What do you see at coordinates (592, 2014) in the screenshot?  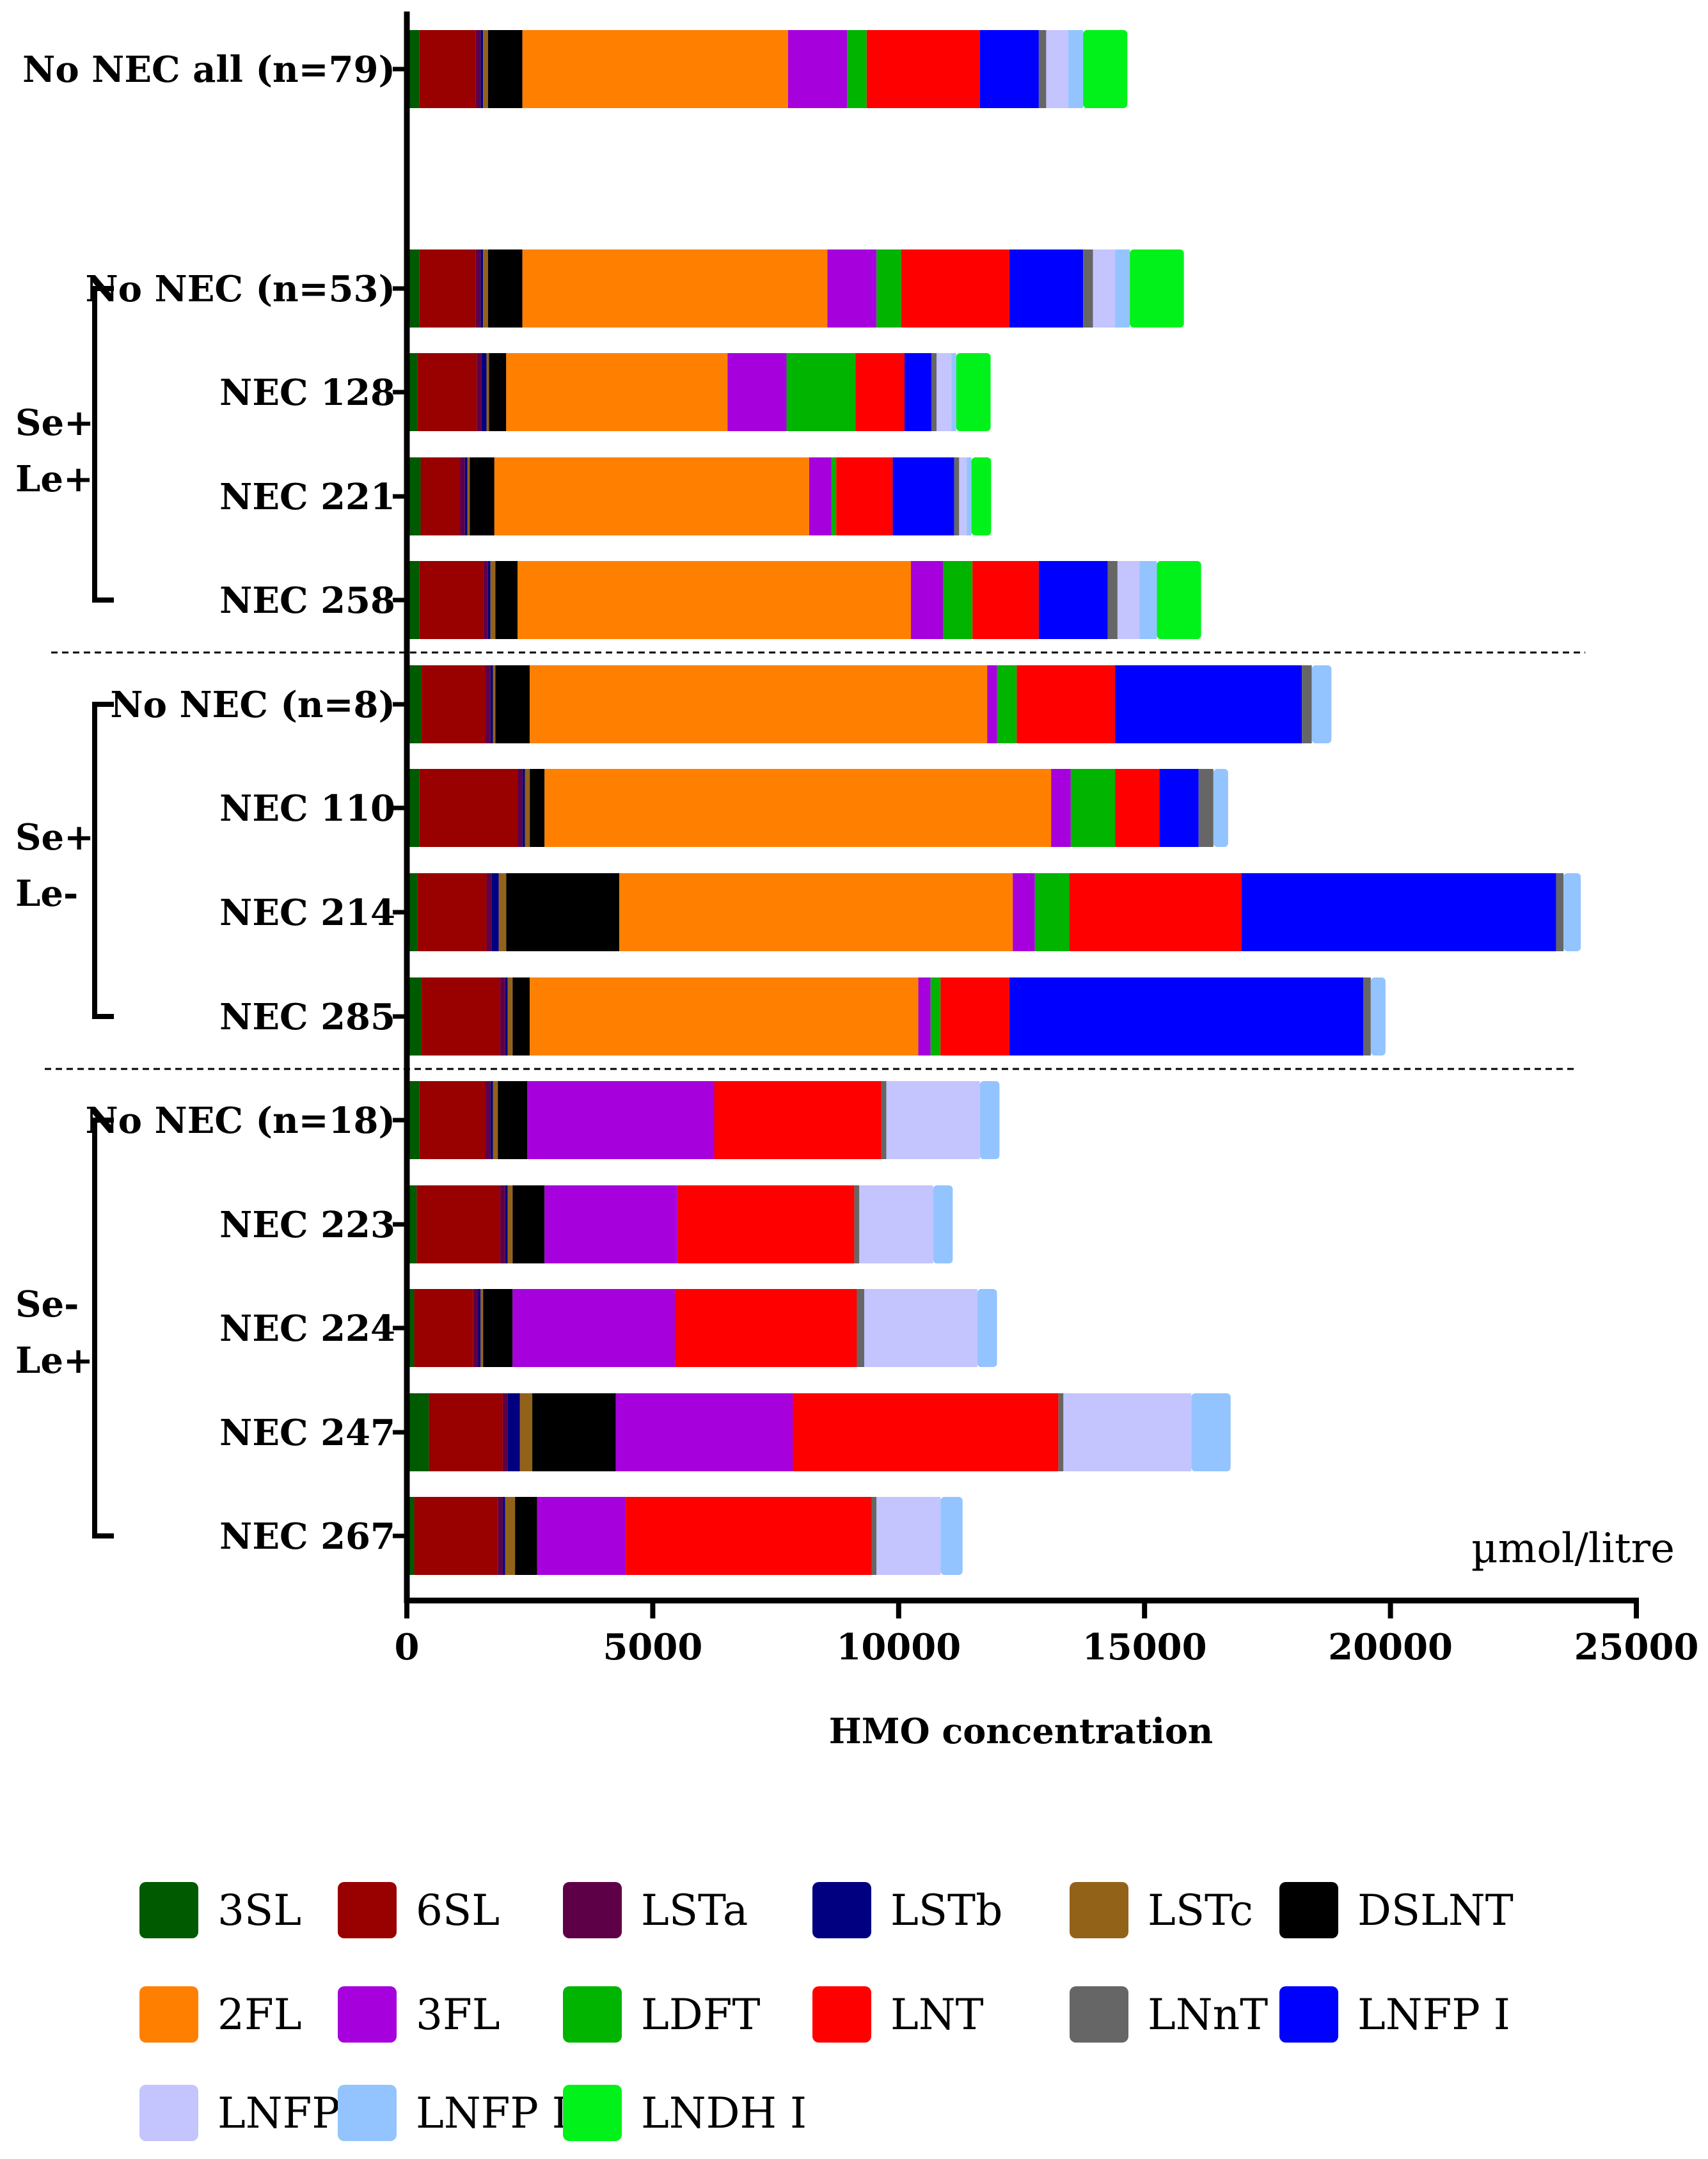 I see `legend-swatch-ldft` at bounding box center [592, 2014].